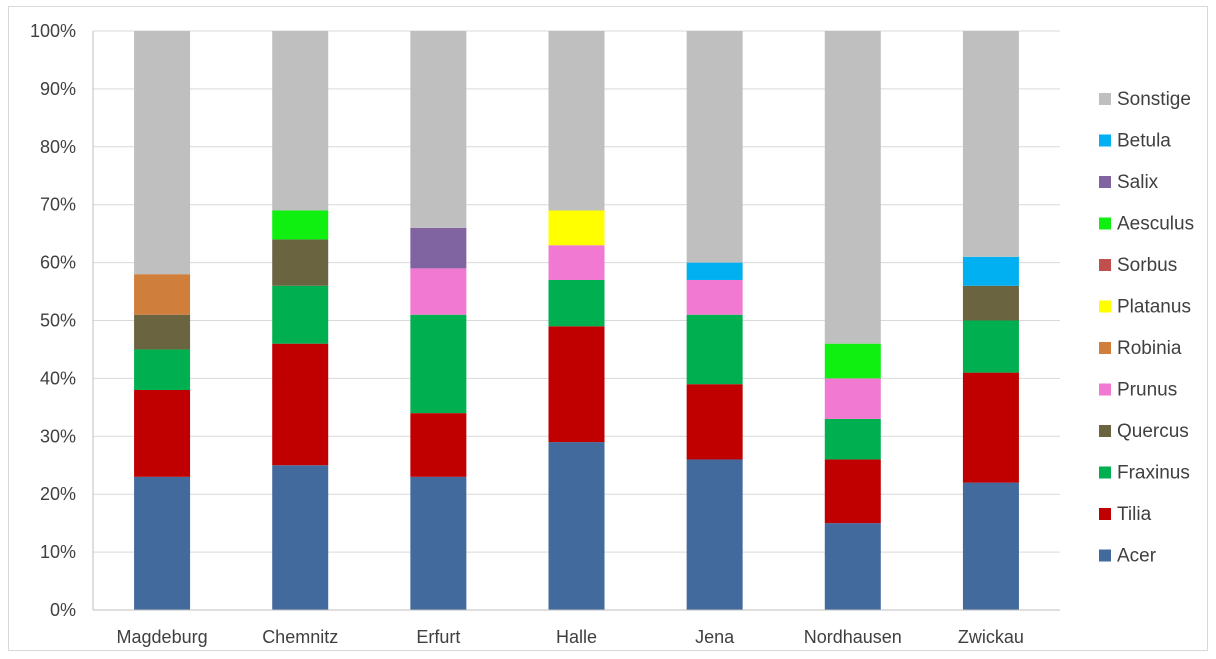 This screenshot has width=1216, height=659. I want to click on y-tick-label: 100%, so click(53, 31).